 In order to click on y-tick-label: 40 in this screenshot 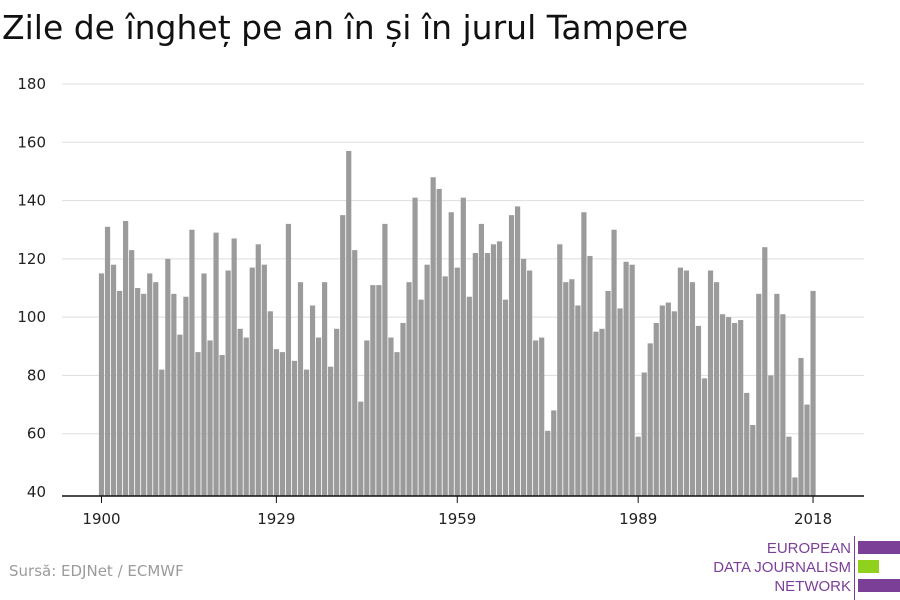, I will do `click(36, 492)`.